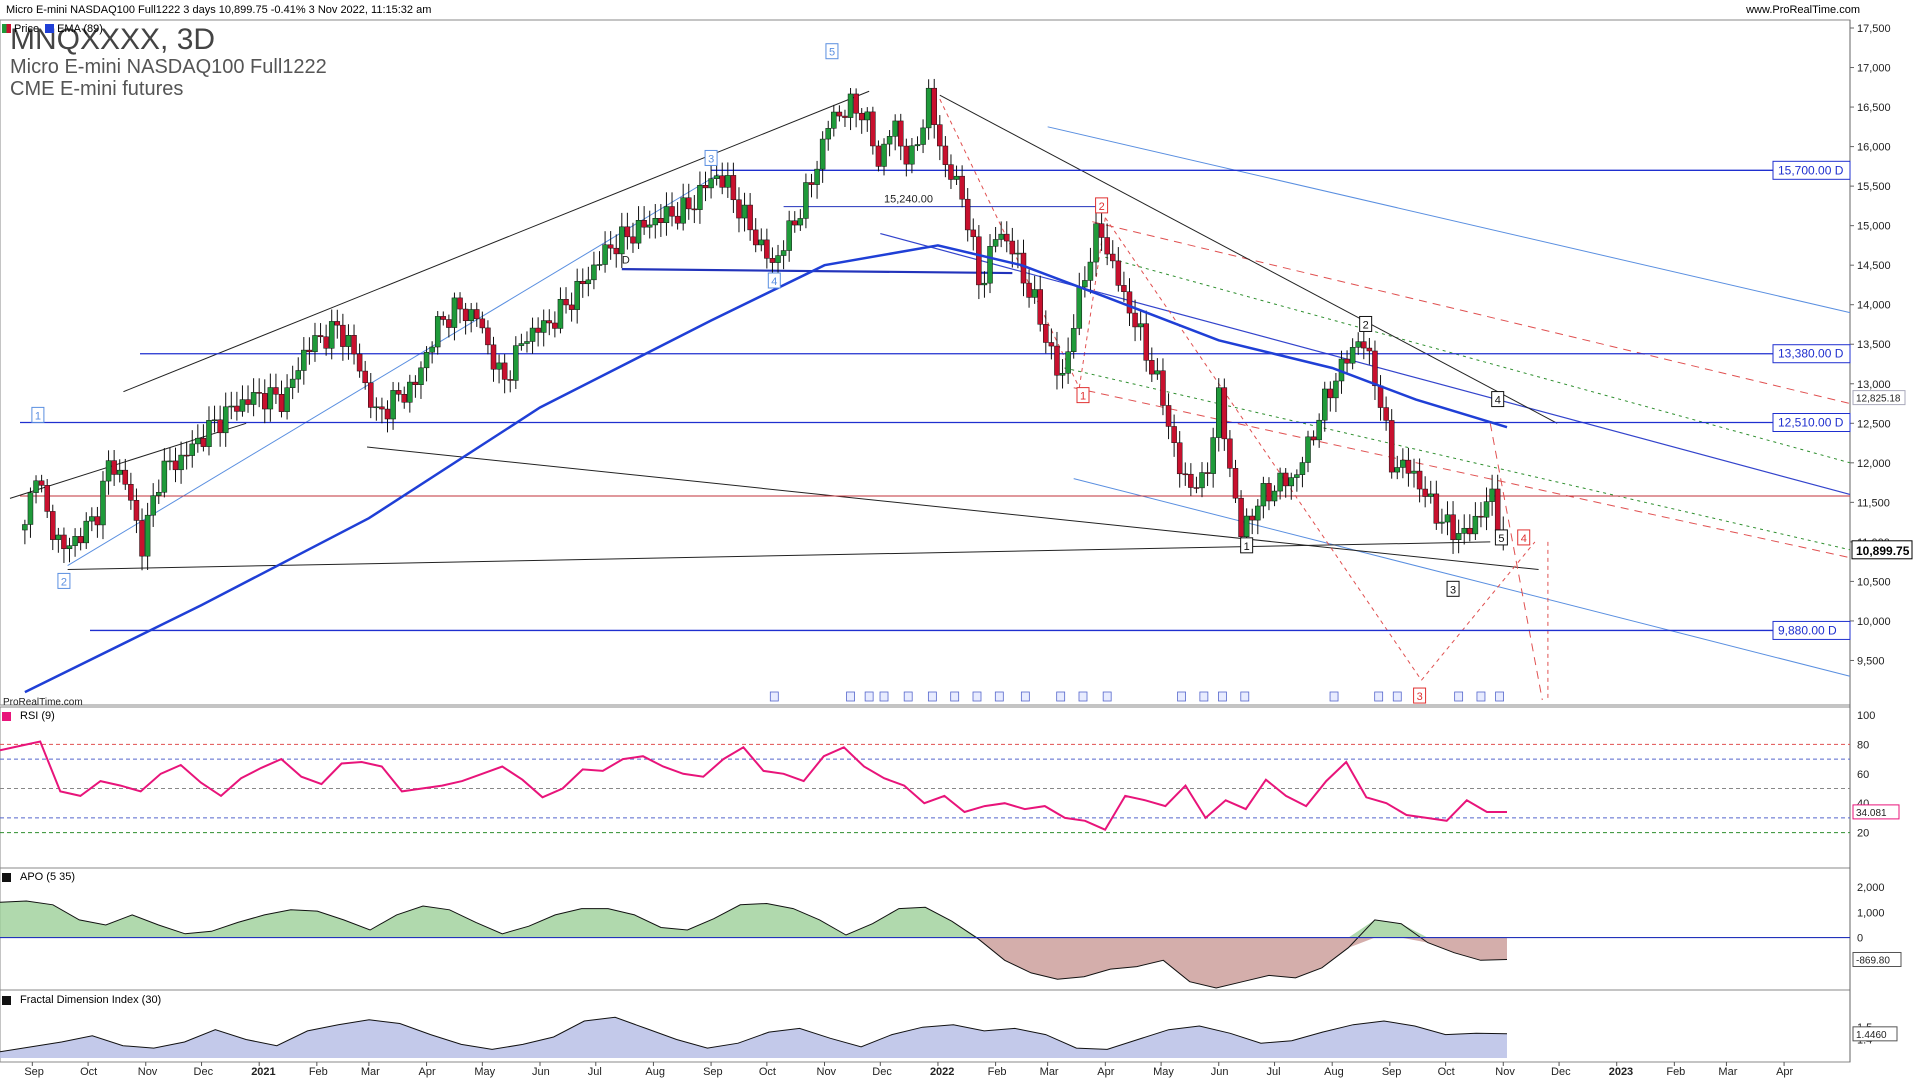 Image resolution: width=1920 pixels, height=1080 pixels. Describe the element at coordinates (1220, 1072) in the screenshot. I see `x-tick-label: Jun` at that location.